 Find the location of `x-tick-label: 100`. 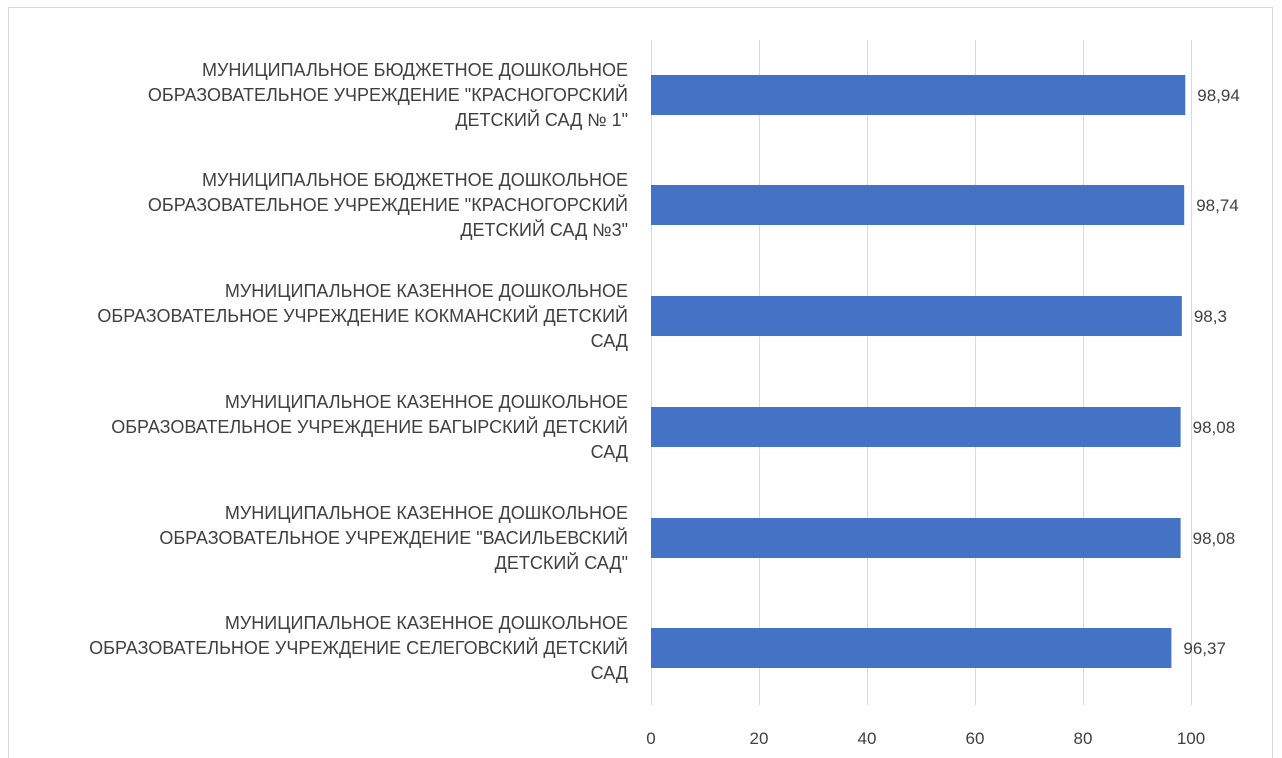

x-tick-label: 100 is located at coordinates (1191, 738).